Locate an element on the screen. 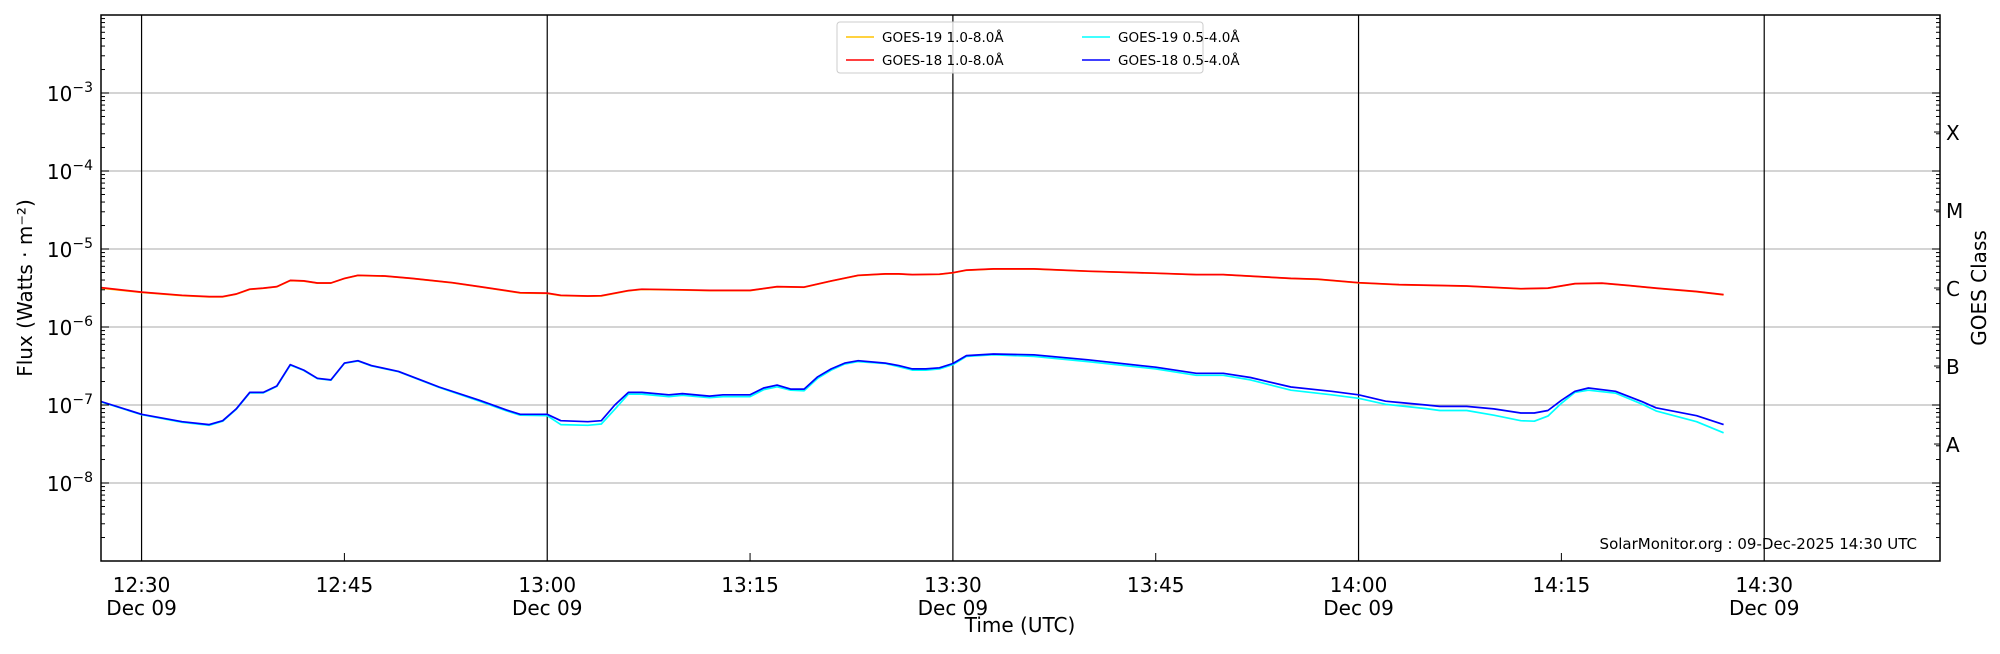  y-tick-label: 10⁻⁸ is located at coordinates (70, 483).